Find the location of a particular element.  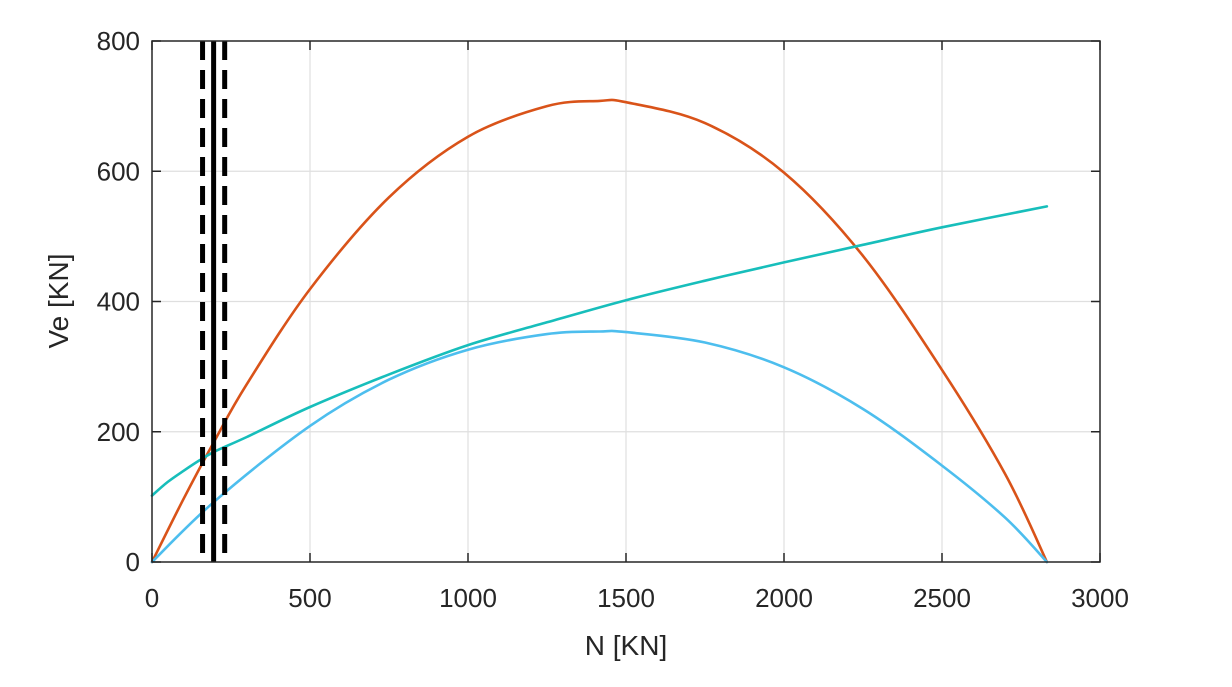

x-axis-label: N [KN] is located at coordinates (626, 645).